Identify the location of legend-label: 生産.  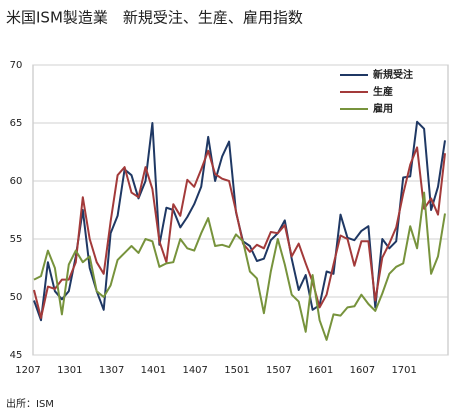
(383, 91).